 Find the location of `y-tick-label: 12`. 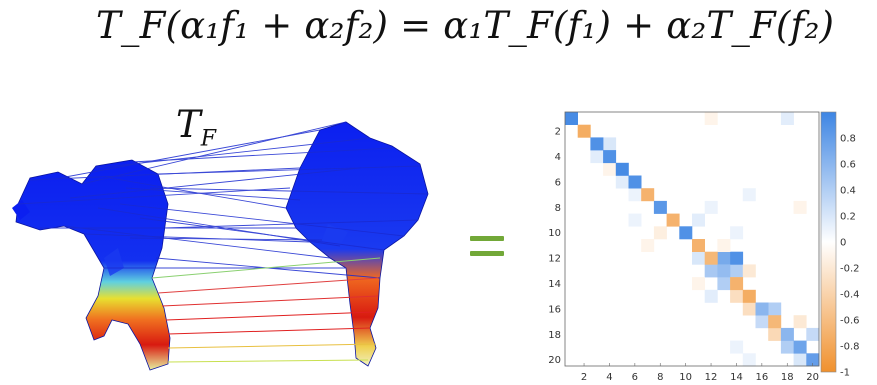

y-tick-label: 12 is located at coordinates (554, 259).